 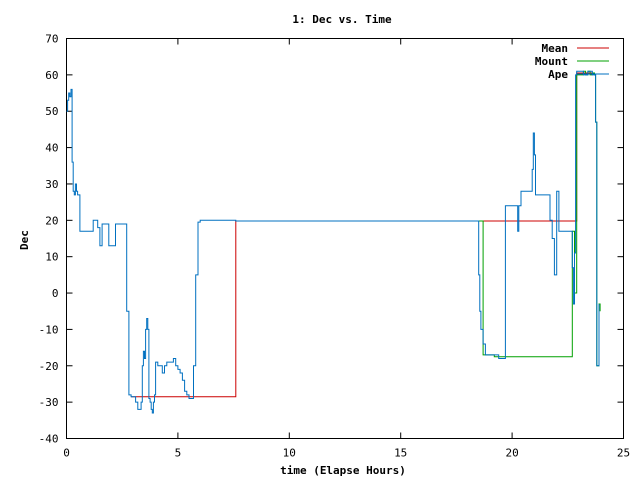 I want to click on x-tick-label: 20, so click(x=511, y=453).